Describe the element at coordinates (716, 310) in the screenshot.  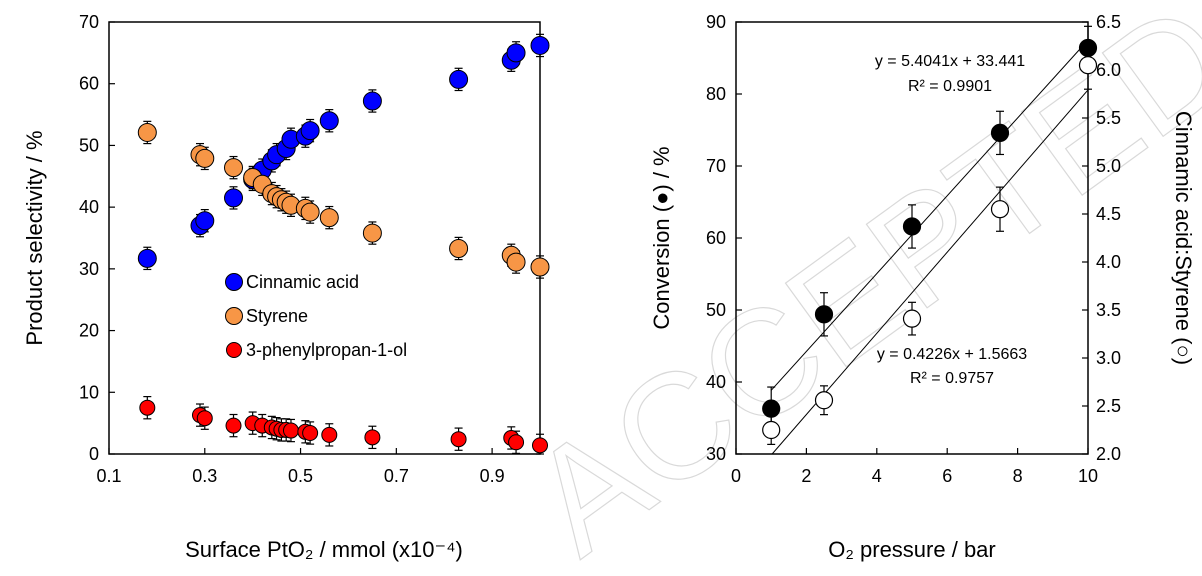
I see `left-y-tick-label: 50` at that location.